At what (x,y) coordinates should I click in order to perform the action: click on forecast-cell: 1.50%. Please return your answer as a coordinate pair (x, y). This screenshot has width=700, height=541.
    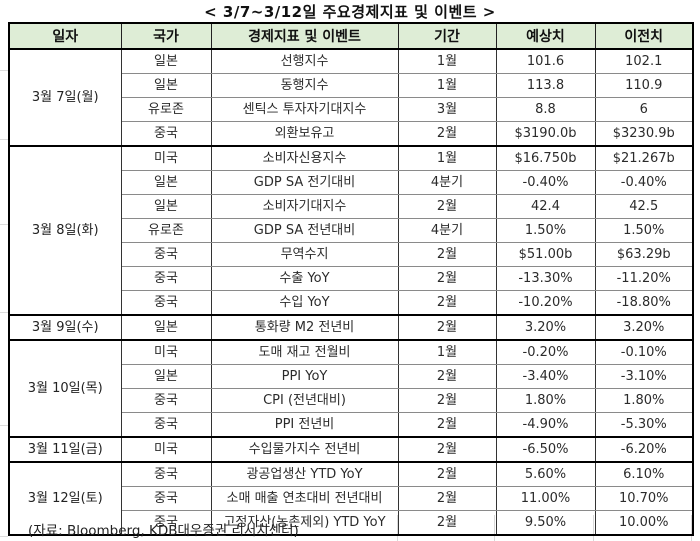
    Looking at the image, I should click on (545, 230).